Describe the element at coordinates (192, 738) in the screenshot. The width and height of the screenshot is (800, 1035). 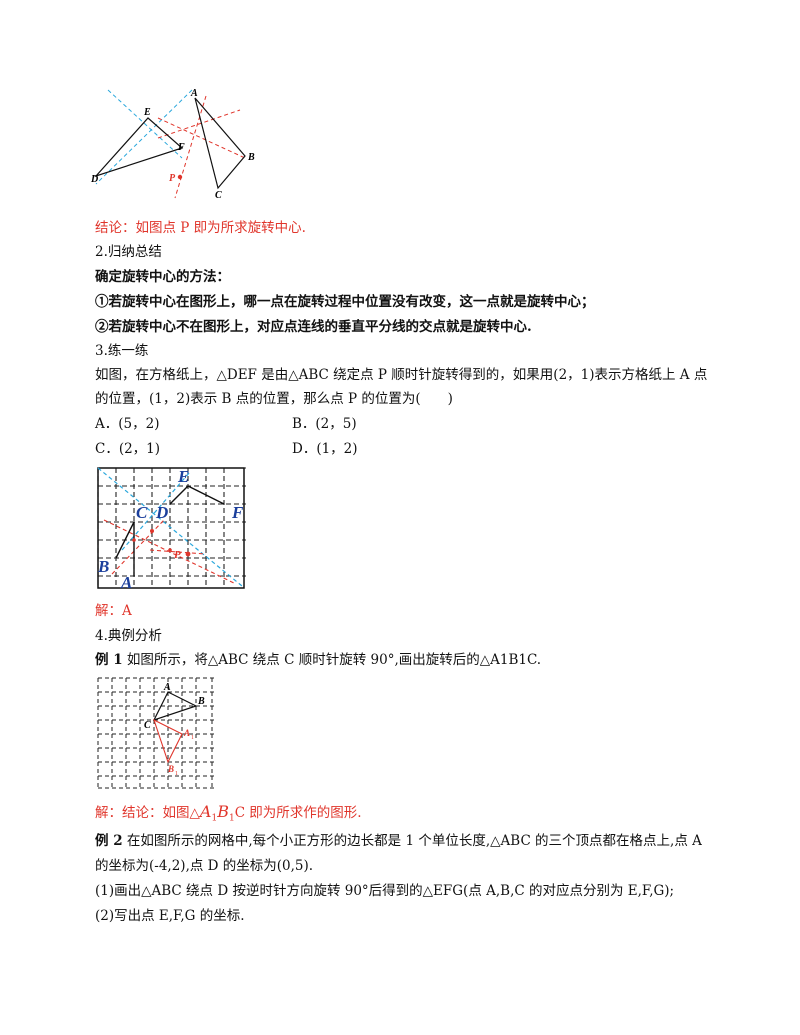
I see `label-a1-sub: 1` at that location.